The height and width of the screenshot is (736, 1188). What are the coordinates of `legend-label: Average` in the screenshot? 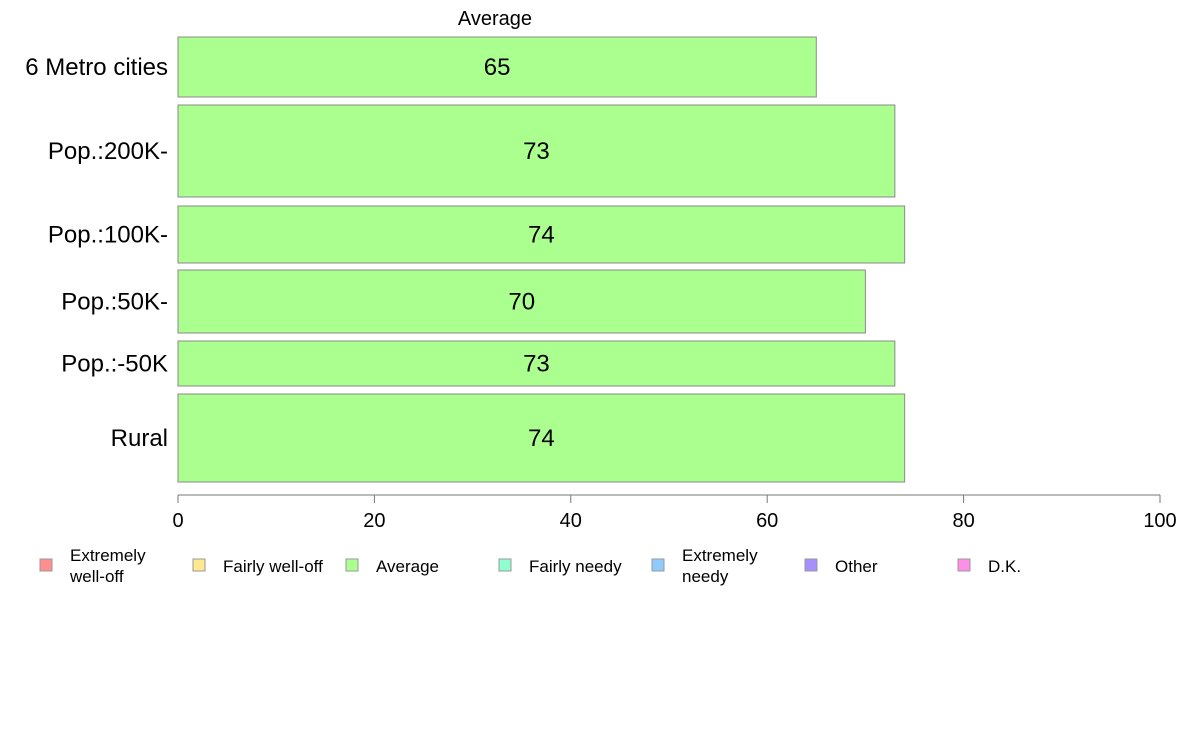 It's located at (407, 566).